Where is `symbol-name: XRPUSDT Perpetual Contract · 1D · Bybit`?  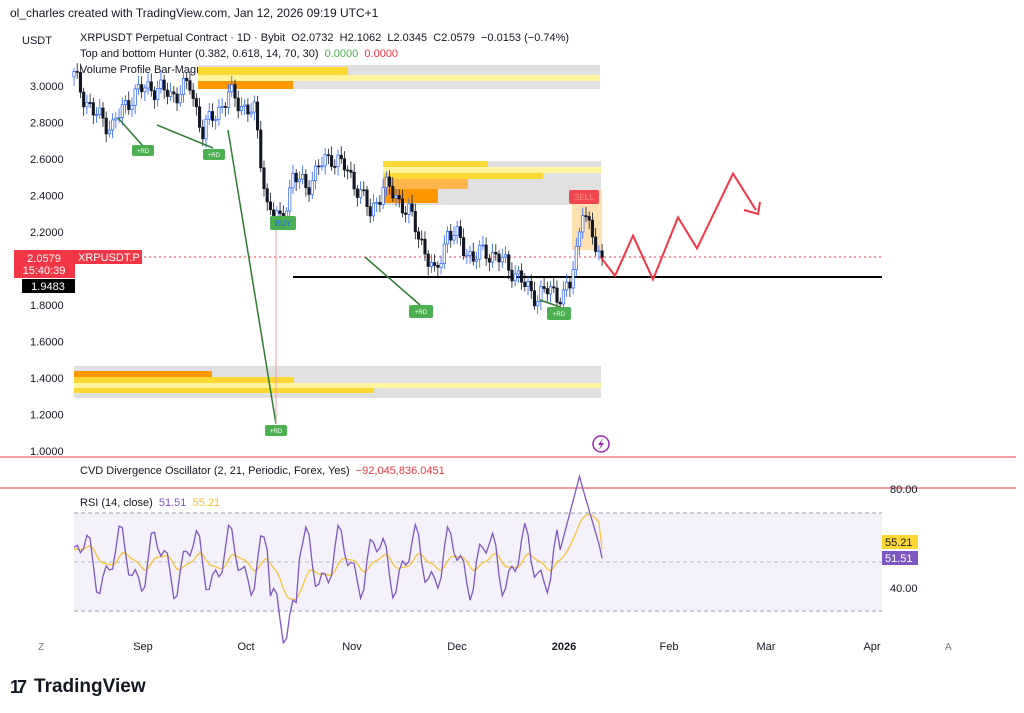 symbol-name: XRPUSDT Perpetual Contract · 1D · Bybit is located at coordinates (183, 38).